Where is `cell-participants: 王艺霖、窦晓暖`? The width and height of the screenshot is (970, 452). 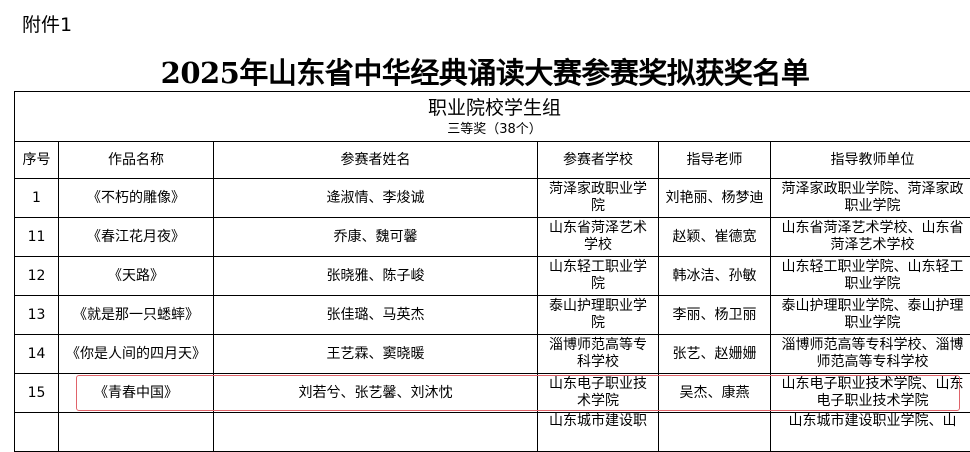
cell-participants: 王艺霖、窦晓暖 is located at coordinates (376, 354).